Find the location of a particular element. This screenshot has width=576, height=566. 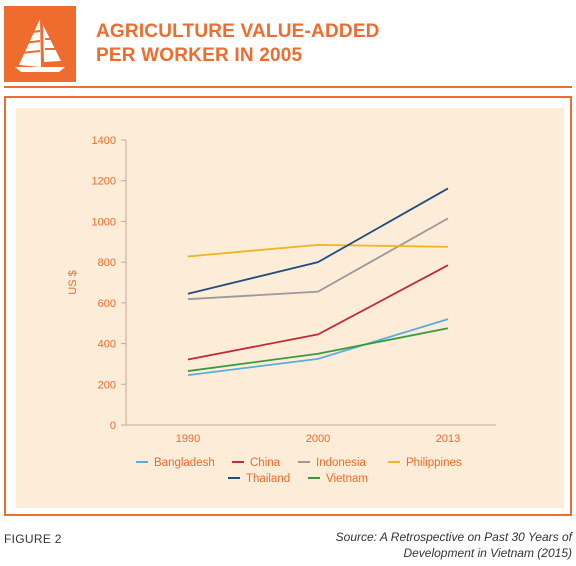

header-divider is located at coordinates (288, 87).